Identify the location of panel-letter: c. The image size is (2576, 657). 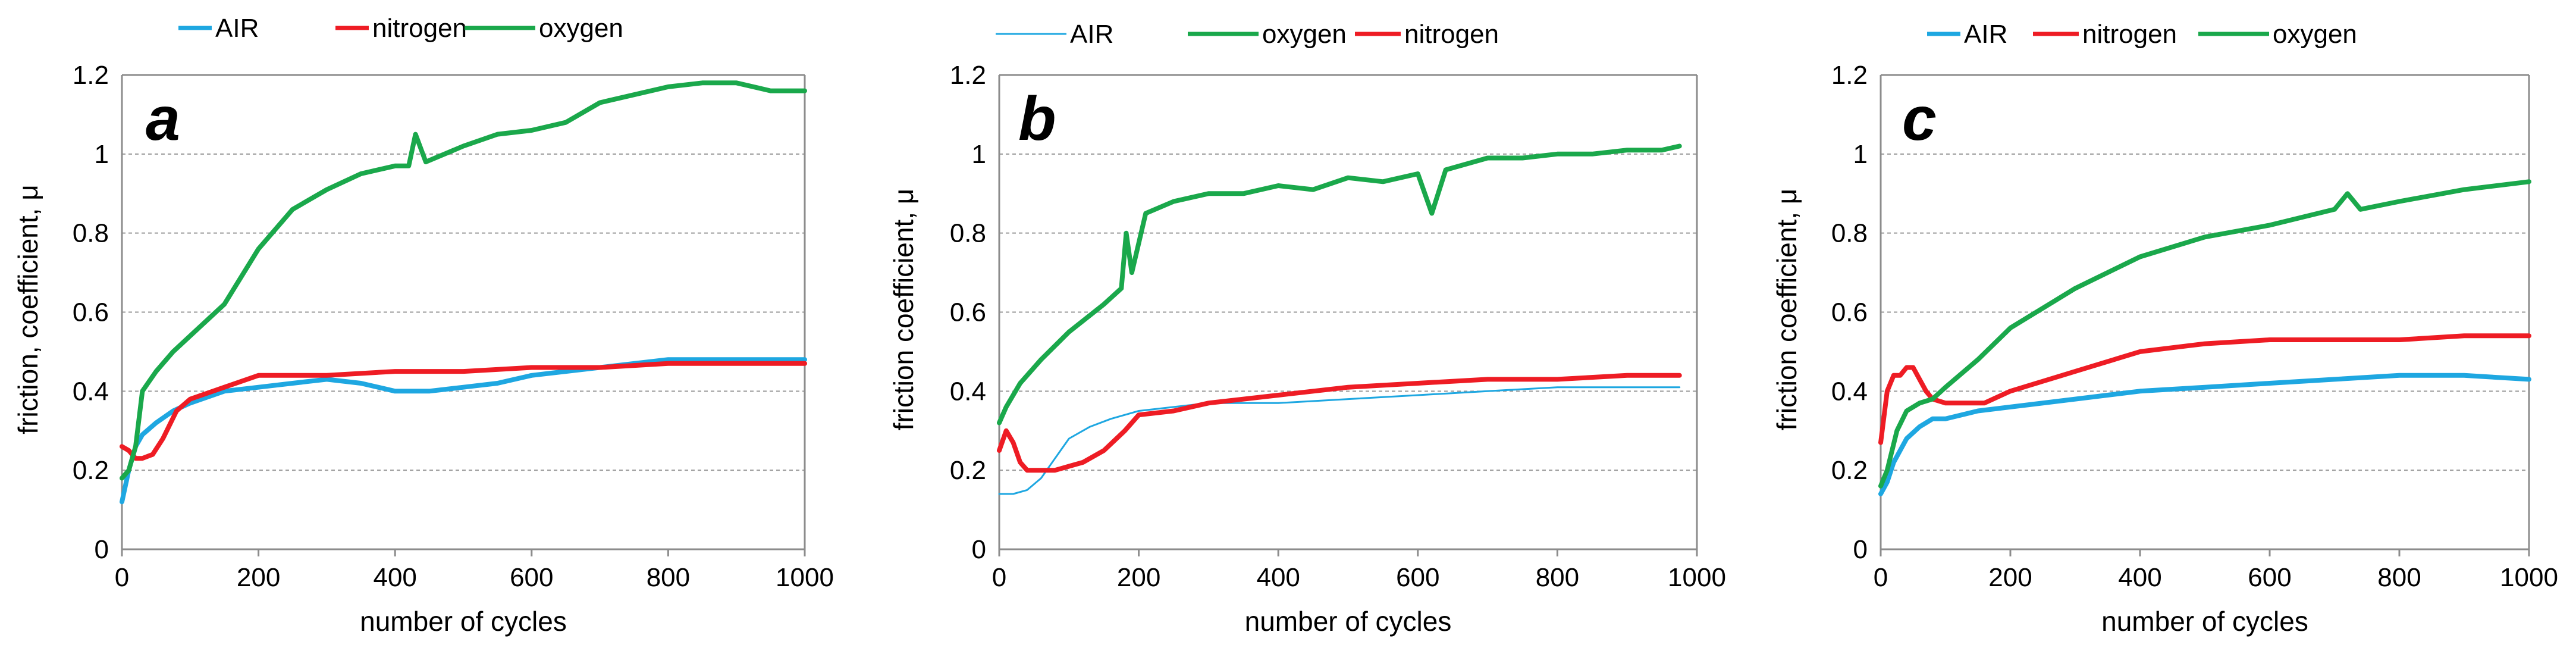
(1919, 119).